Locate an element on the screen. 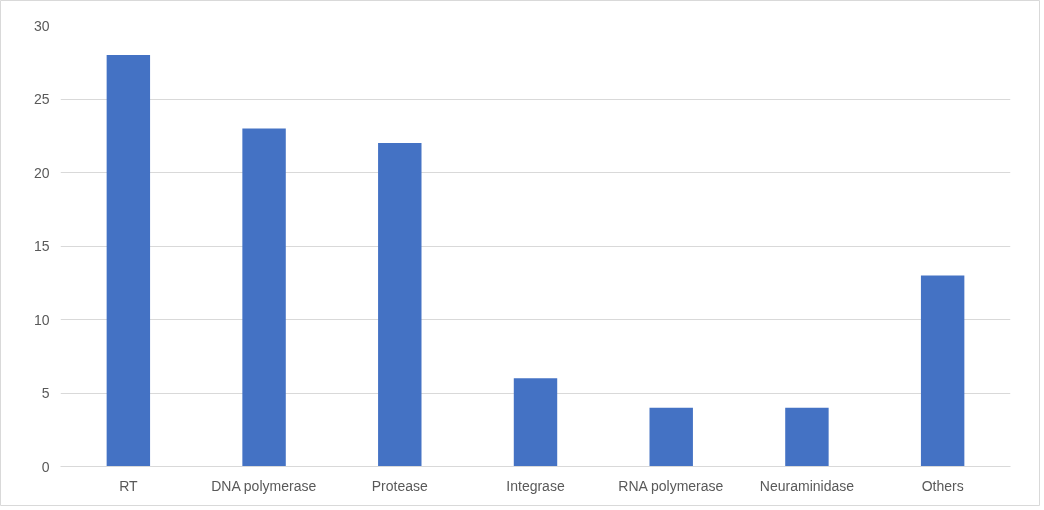 The width and height of the screenshot is (1044, 510). x-tick-label: RNA polymerase is located at coordinates (671, 485).